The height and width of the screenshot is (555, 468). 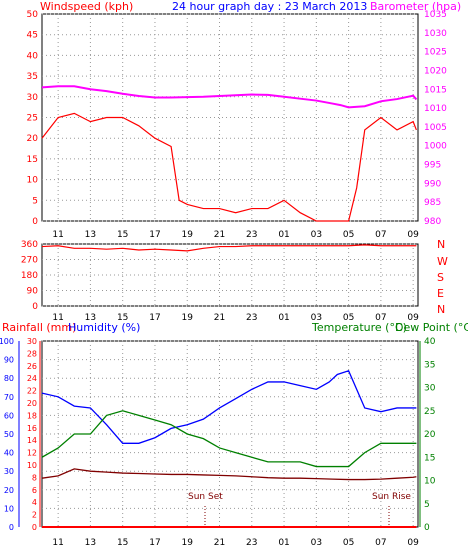 I want to click on temperature-y-tick: 25, so click(x=429, y=412).